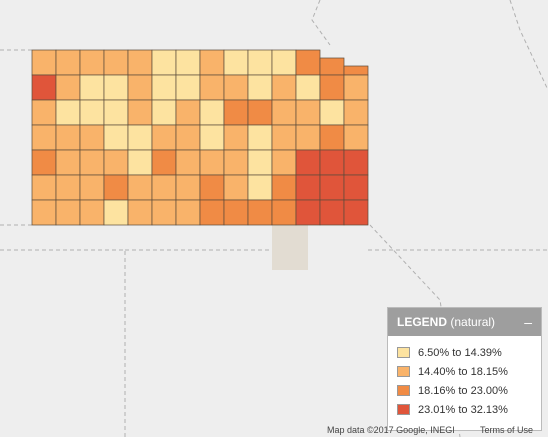  I want to click on legend-header: LEGEND (natural) –, so click(464, 322).